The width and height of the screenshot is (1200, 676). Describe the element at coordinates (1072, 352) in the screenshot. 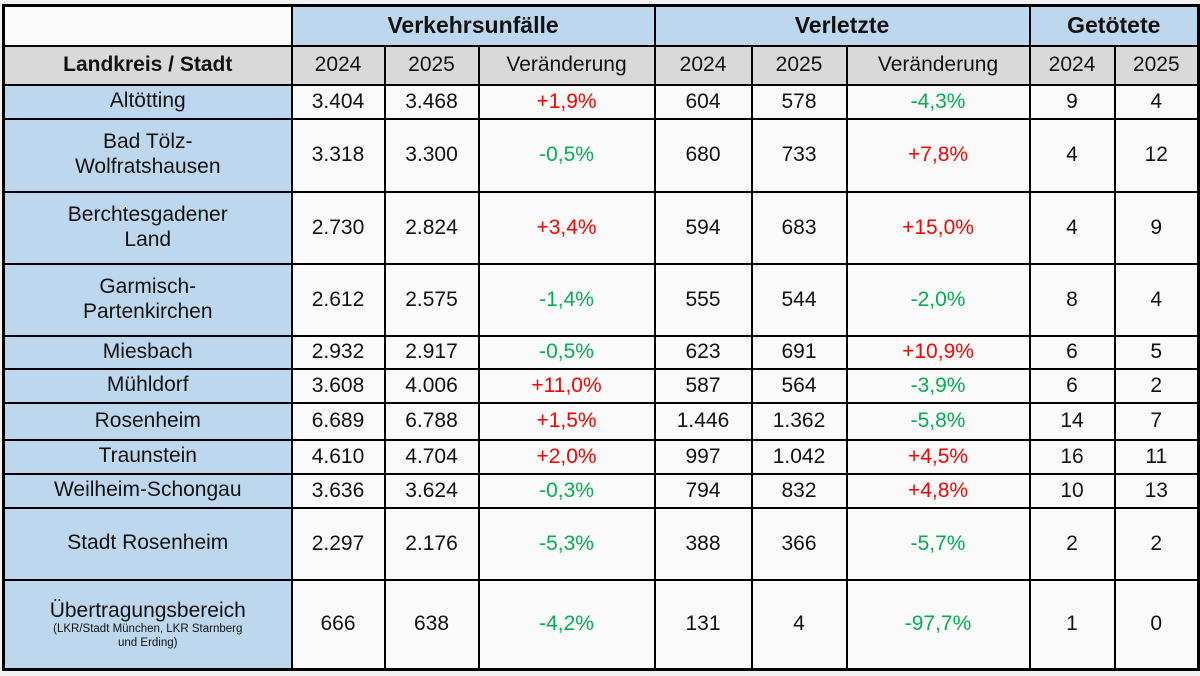

I see `killed-2024-cell: 6` at that location.